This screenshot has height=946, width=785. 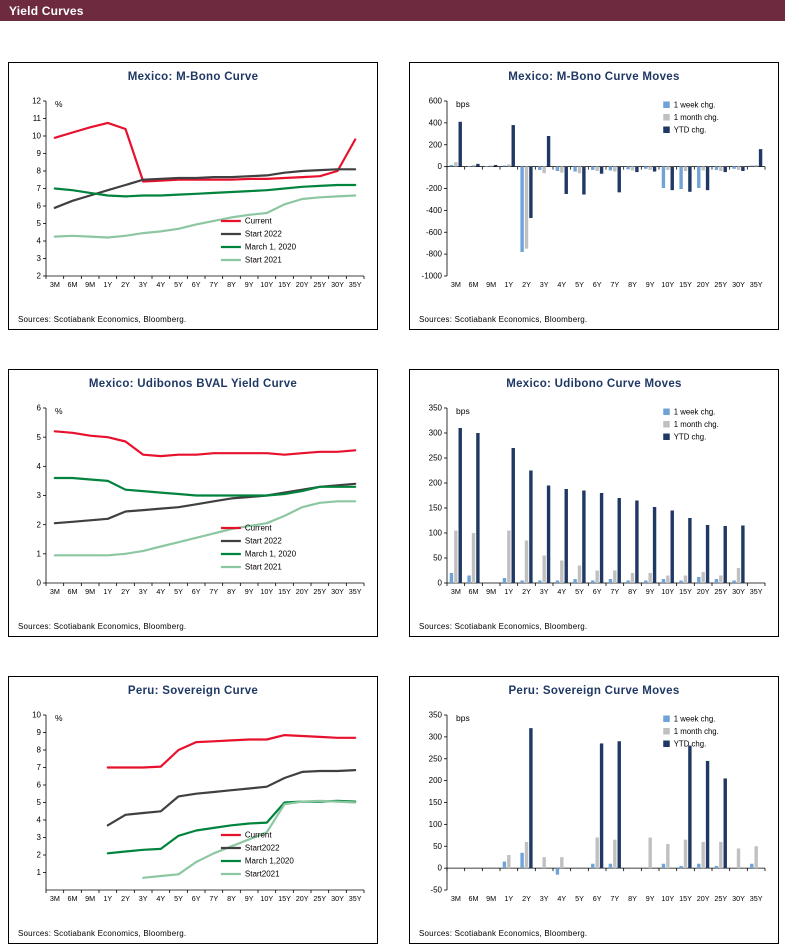 What do you see at coordinates (720, 284) in the screenshot?
I see `svg-text: 25Y` at bounding box center [720, 284].